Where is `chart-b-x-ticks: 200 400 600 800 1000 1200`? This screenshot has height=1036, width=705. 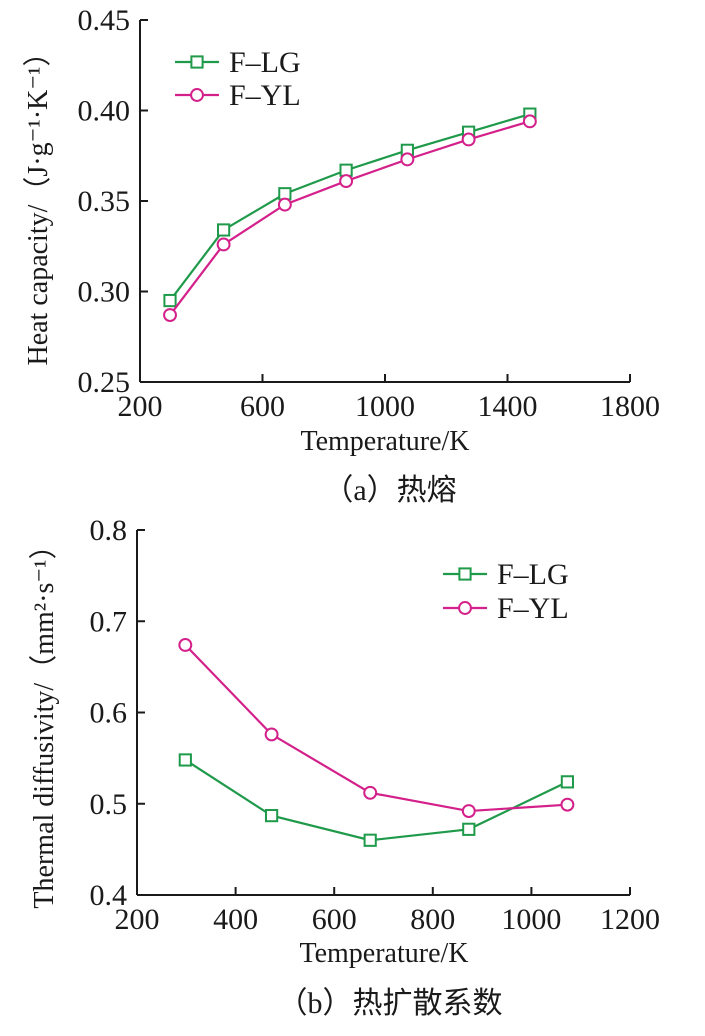 chart-b-x-ticks: 200 400 600 800 1000 1200 is located at coordinates (387, 911).